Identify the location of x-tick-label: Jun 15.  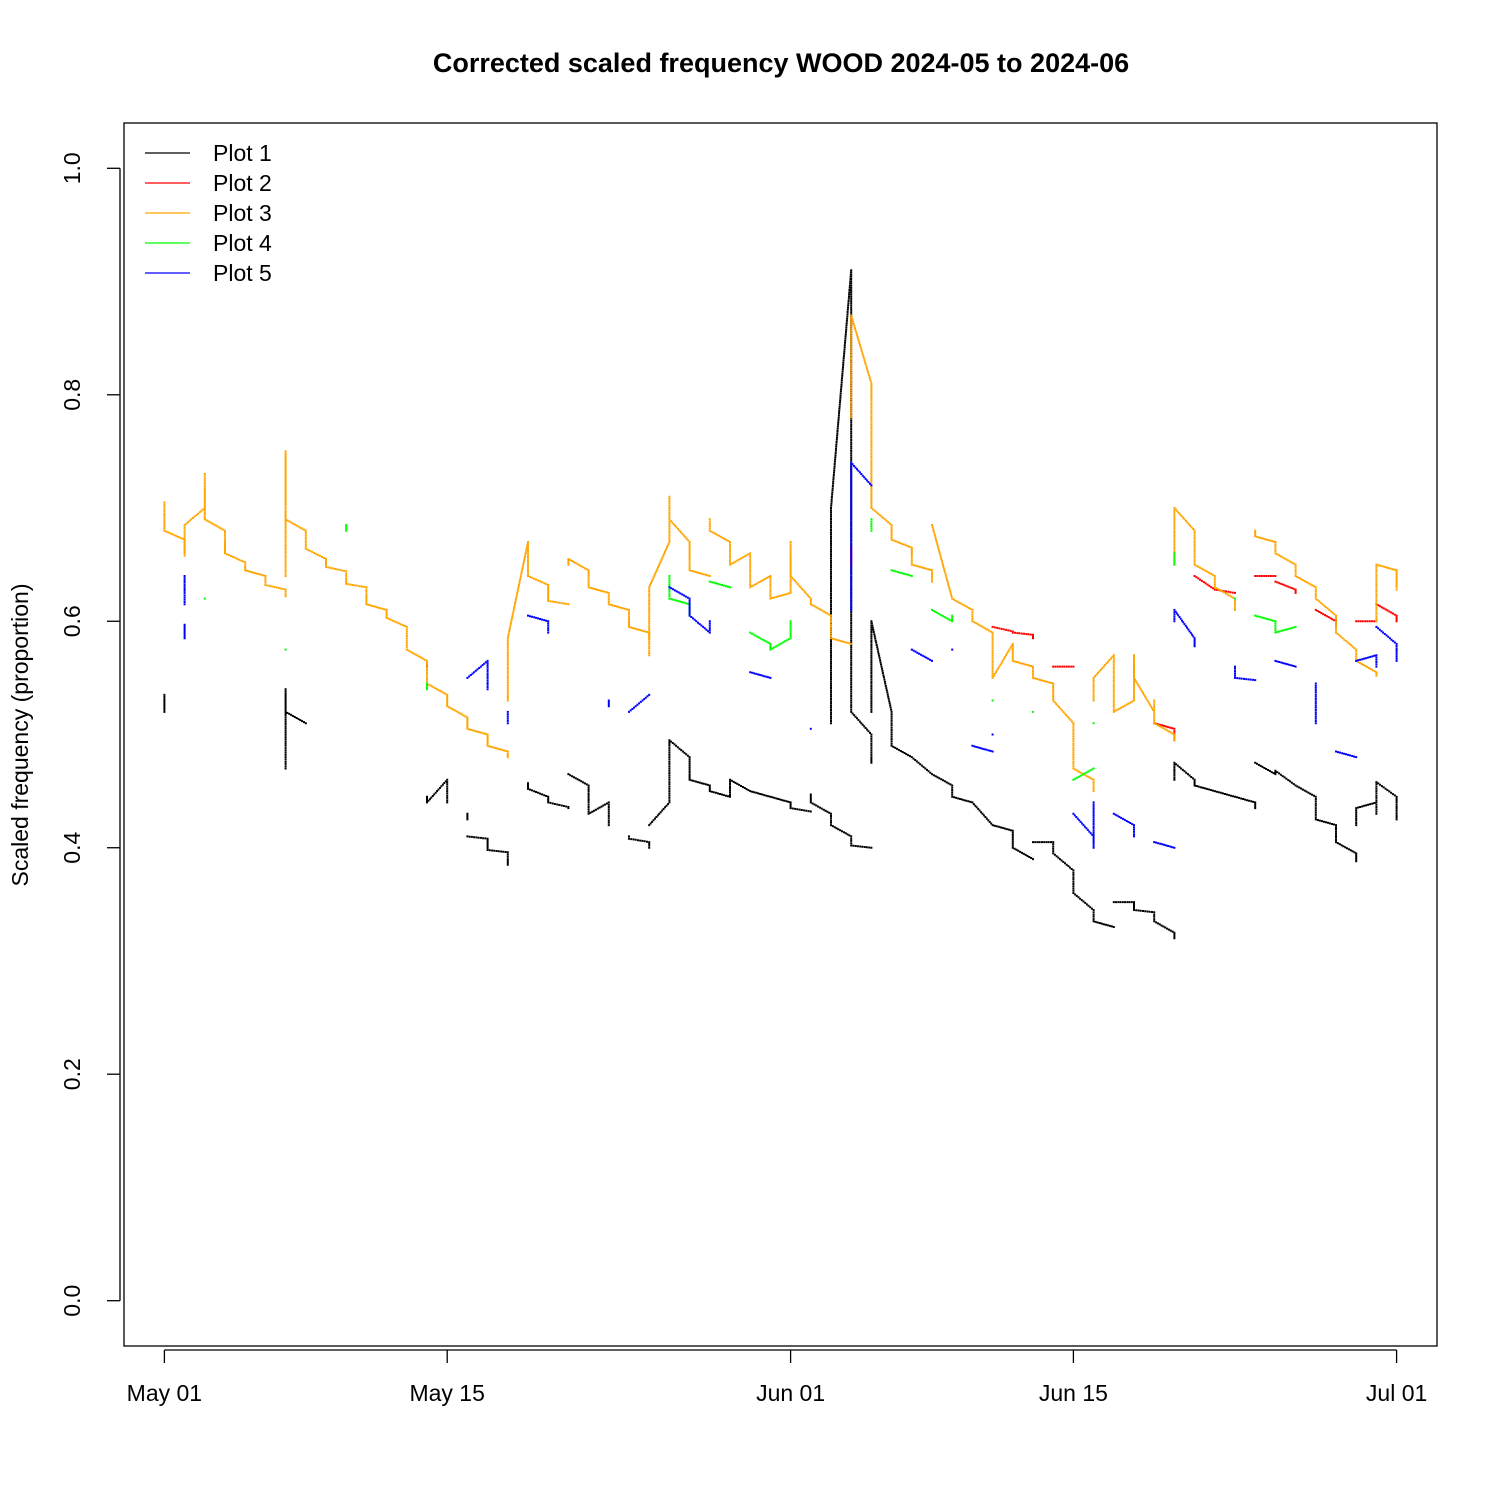
(1073, 1393).